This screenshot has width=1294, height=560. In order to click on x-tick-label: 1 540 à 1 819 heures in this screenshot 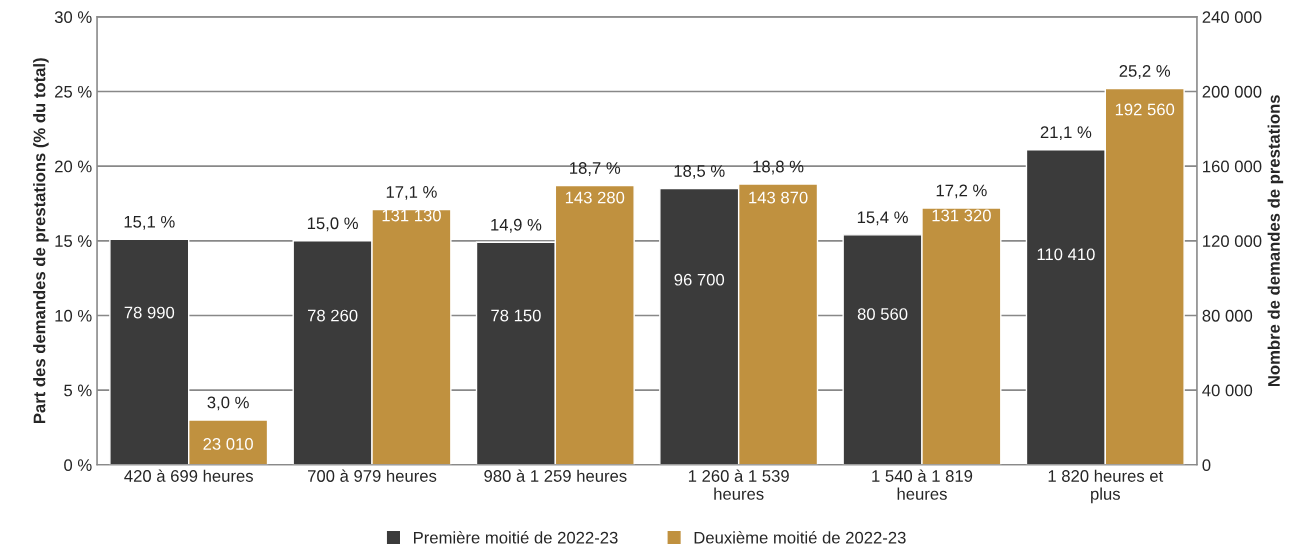, I will do `click(922, 484)`.